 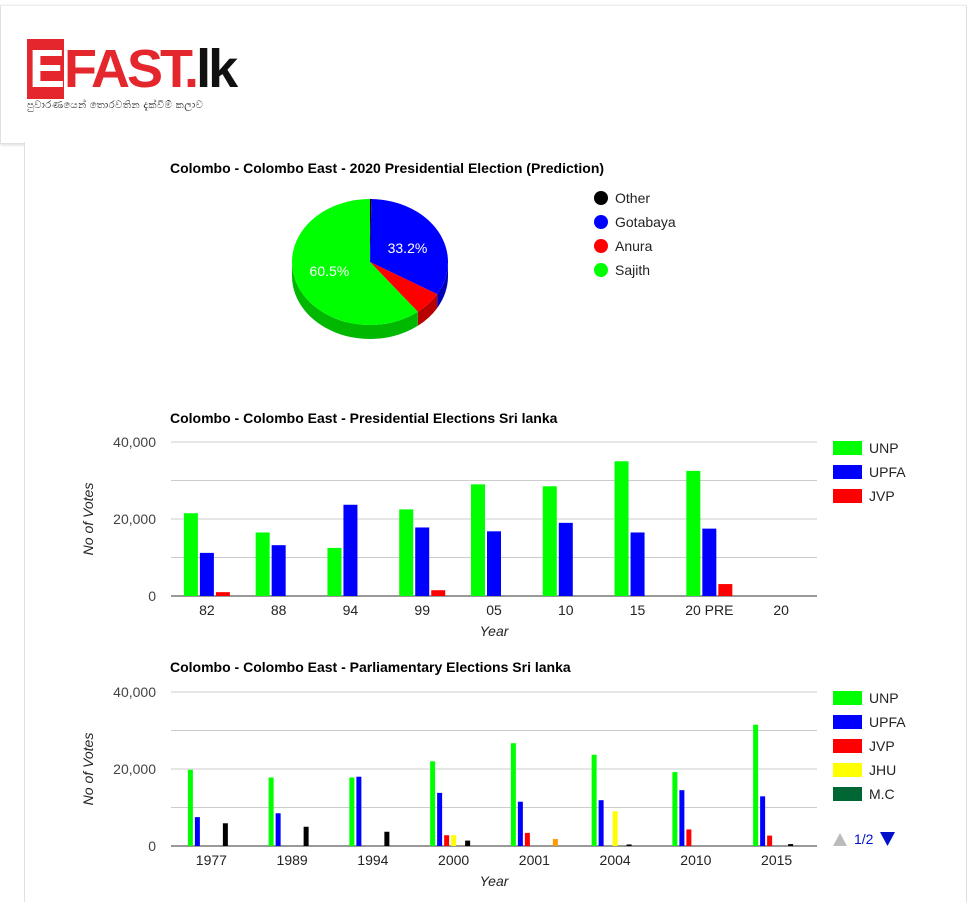 What do you see at coordinates (440, 819) in the screenshot?
I see `bar-upfa-2000` at bounding box center [440, 819].